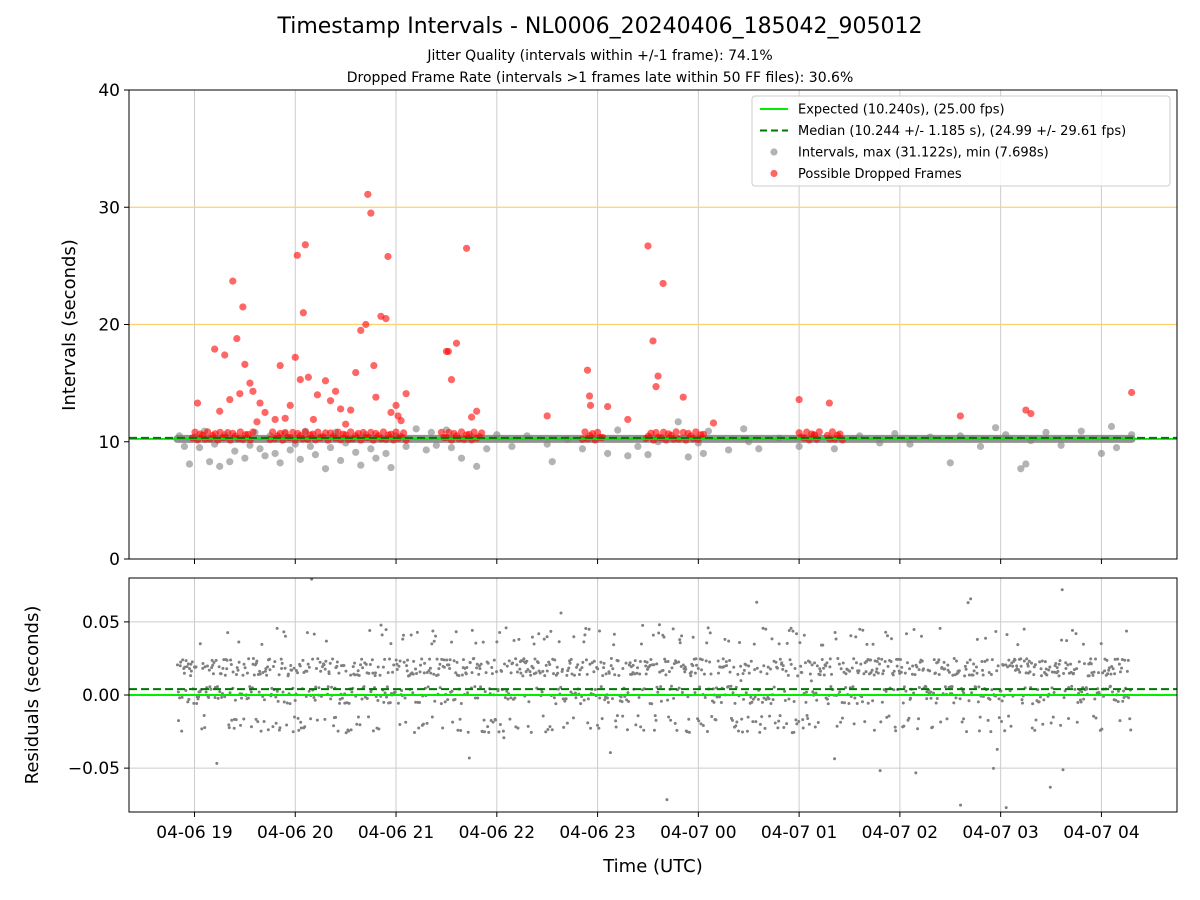 This screenshot has height=900, width=1200. What do you see at coordinates (1000, 833) in the screenshot?
I see `x-tick-label: 04-07 03` at bounding box center [1000, 833].